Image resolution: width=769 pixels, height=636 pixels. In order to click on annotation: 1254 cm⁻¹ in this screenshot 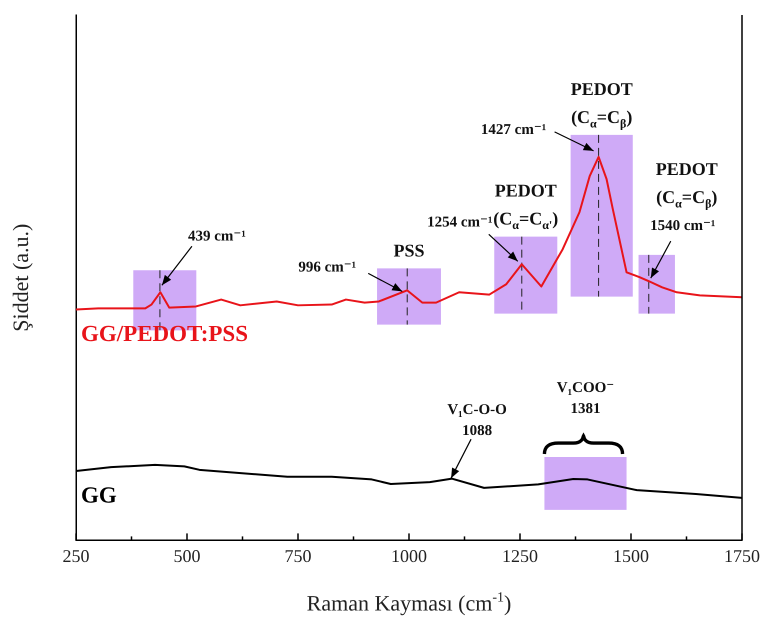, I will do `click(459, 222)`.